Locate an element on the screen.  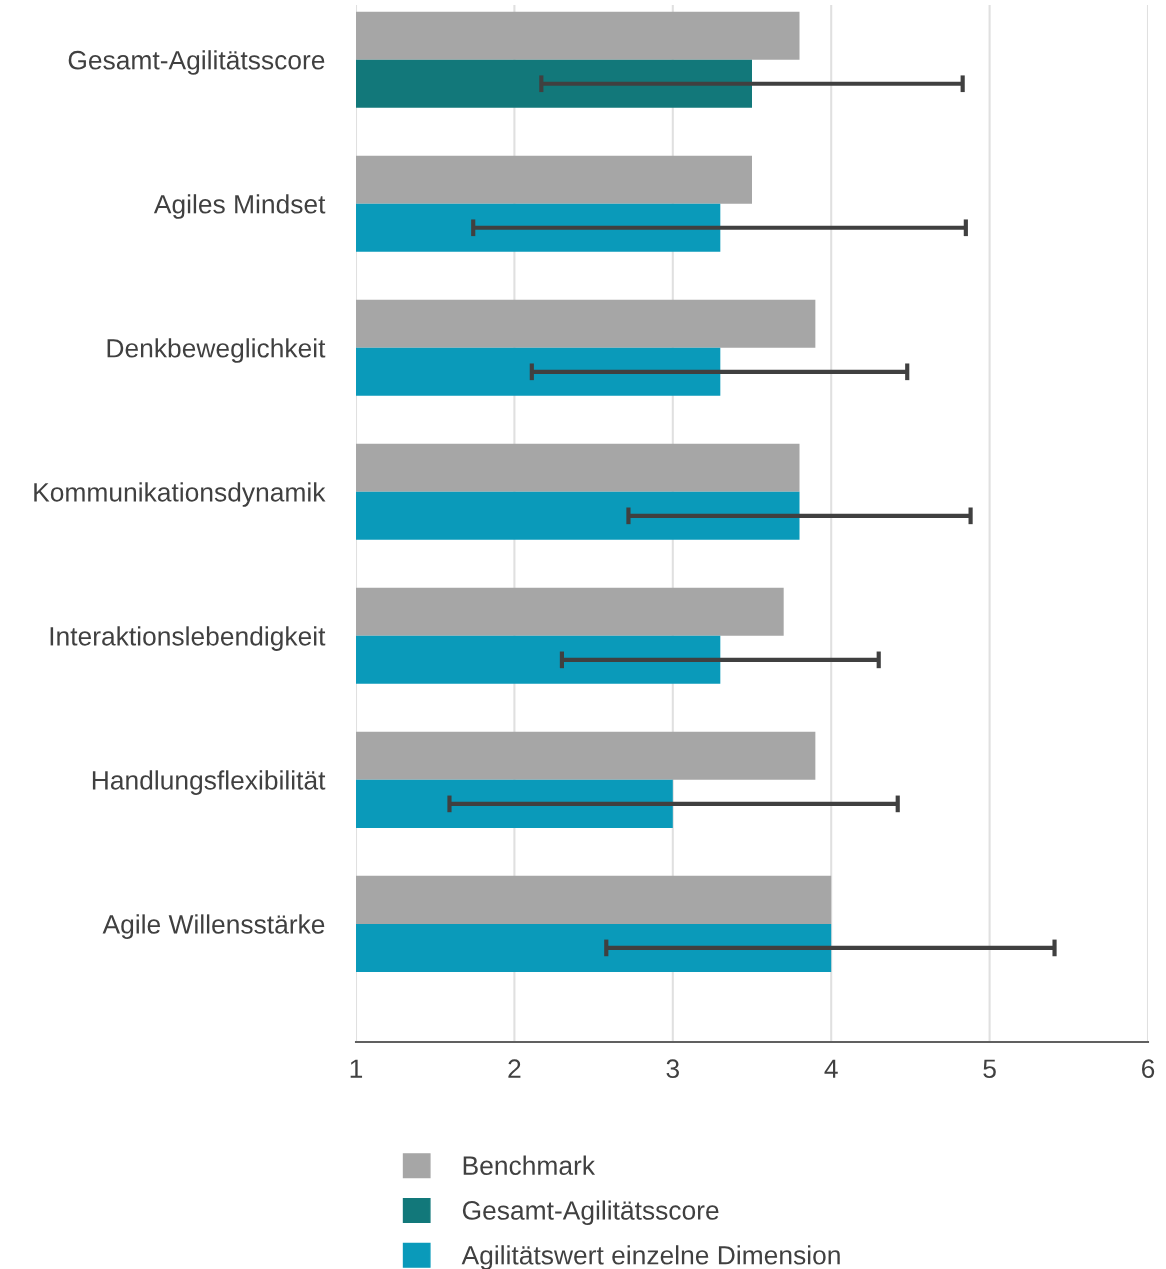
y-tick-label: Kommunikationsdynamik is located at coordinates (180, 494).